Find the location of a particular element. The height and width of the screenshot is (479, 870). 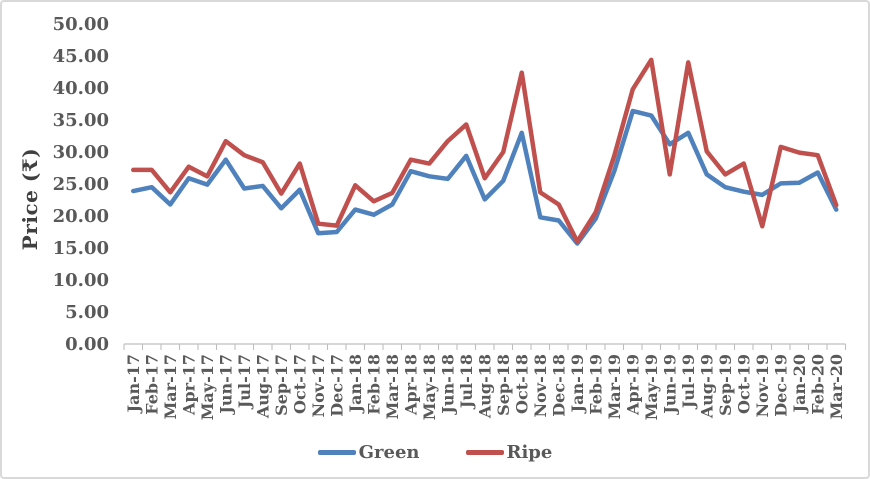

y-tick-label: 20.00 is located at coordinates (81, 216).